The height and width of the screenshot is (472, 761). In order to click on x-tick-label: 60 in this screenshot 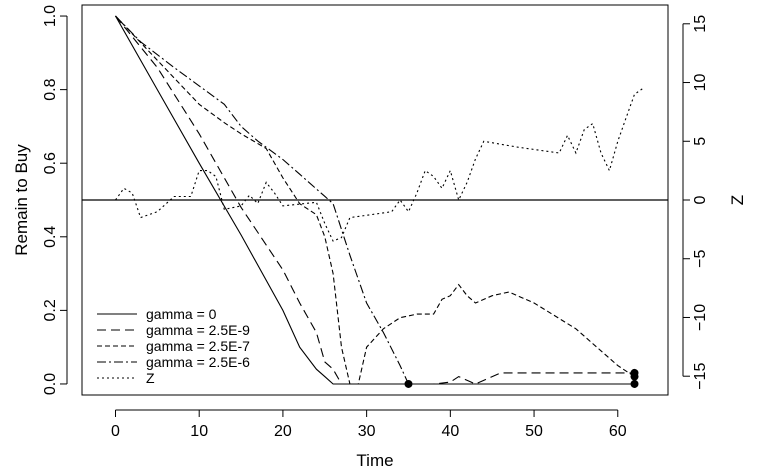, I will do `click(618, 431)`.